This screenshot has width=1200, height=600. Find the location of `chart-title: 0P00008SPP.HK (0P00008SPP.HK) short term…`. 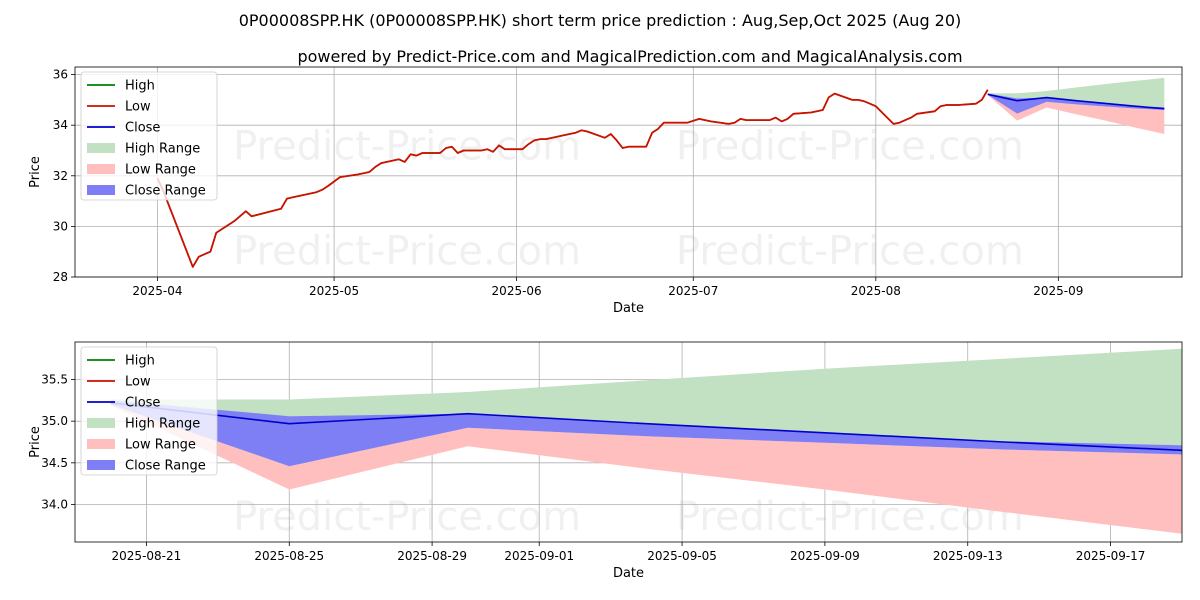

chart-title: 0P00008SPP.HK (0P00008SPP.HK) short term… is located at coordinates (600, 20).